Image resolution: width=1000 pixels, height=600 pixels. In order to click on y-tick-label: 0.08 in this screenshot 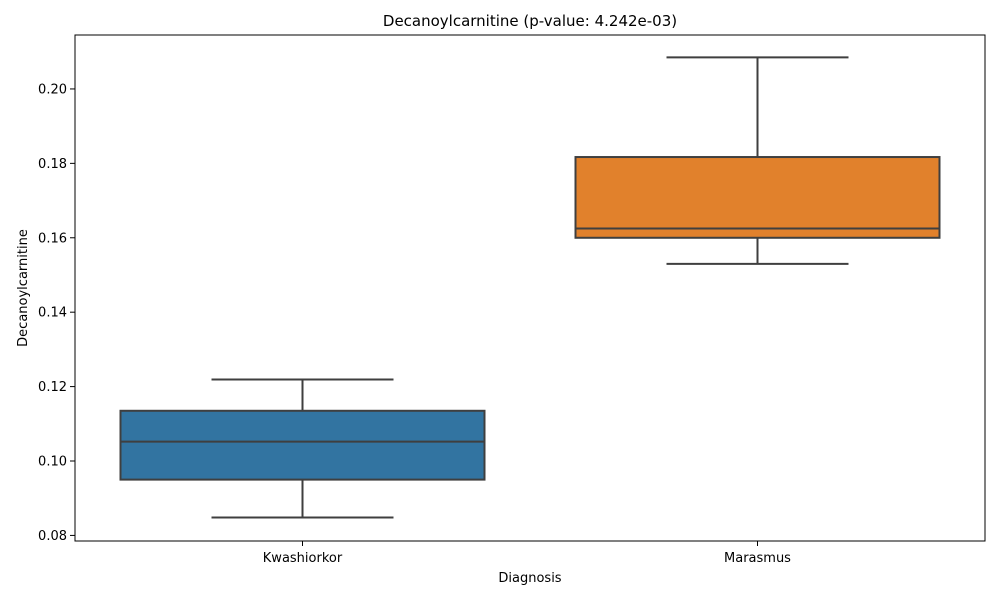, I will do `click(52, 536)`.